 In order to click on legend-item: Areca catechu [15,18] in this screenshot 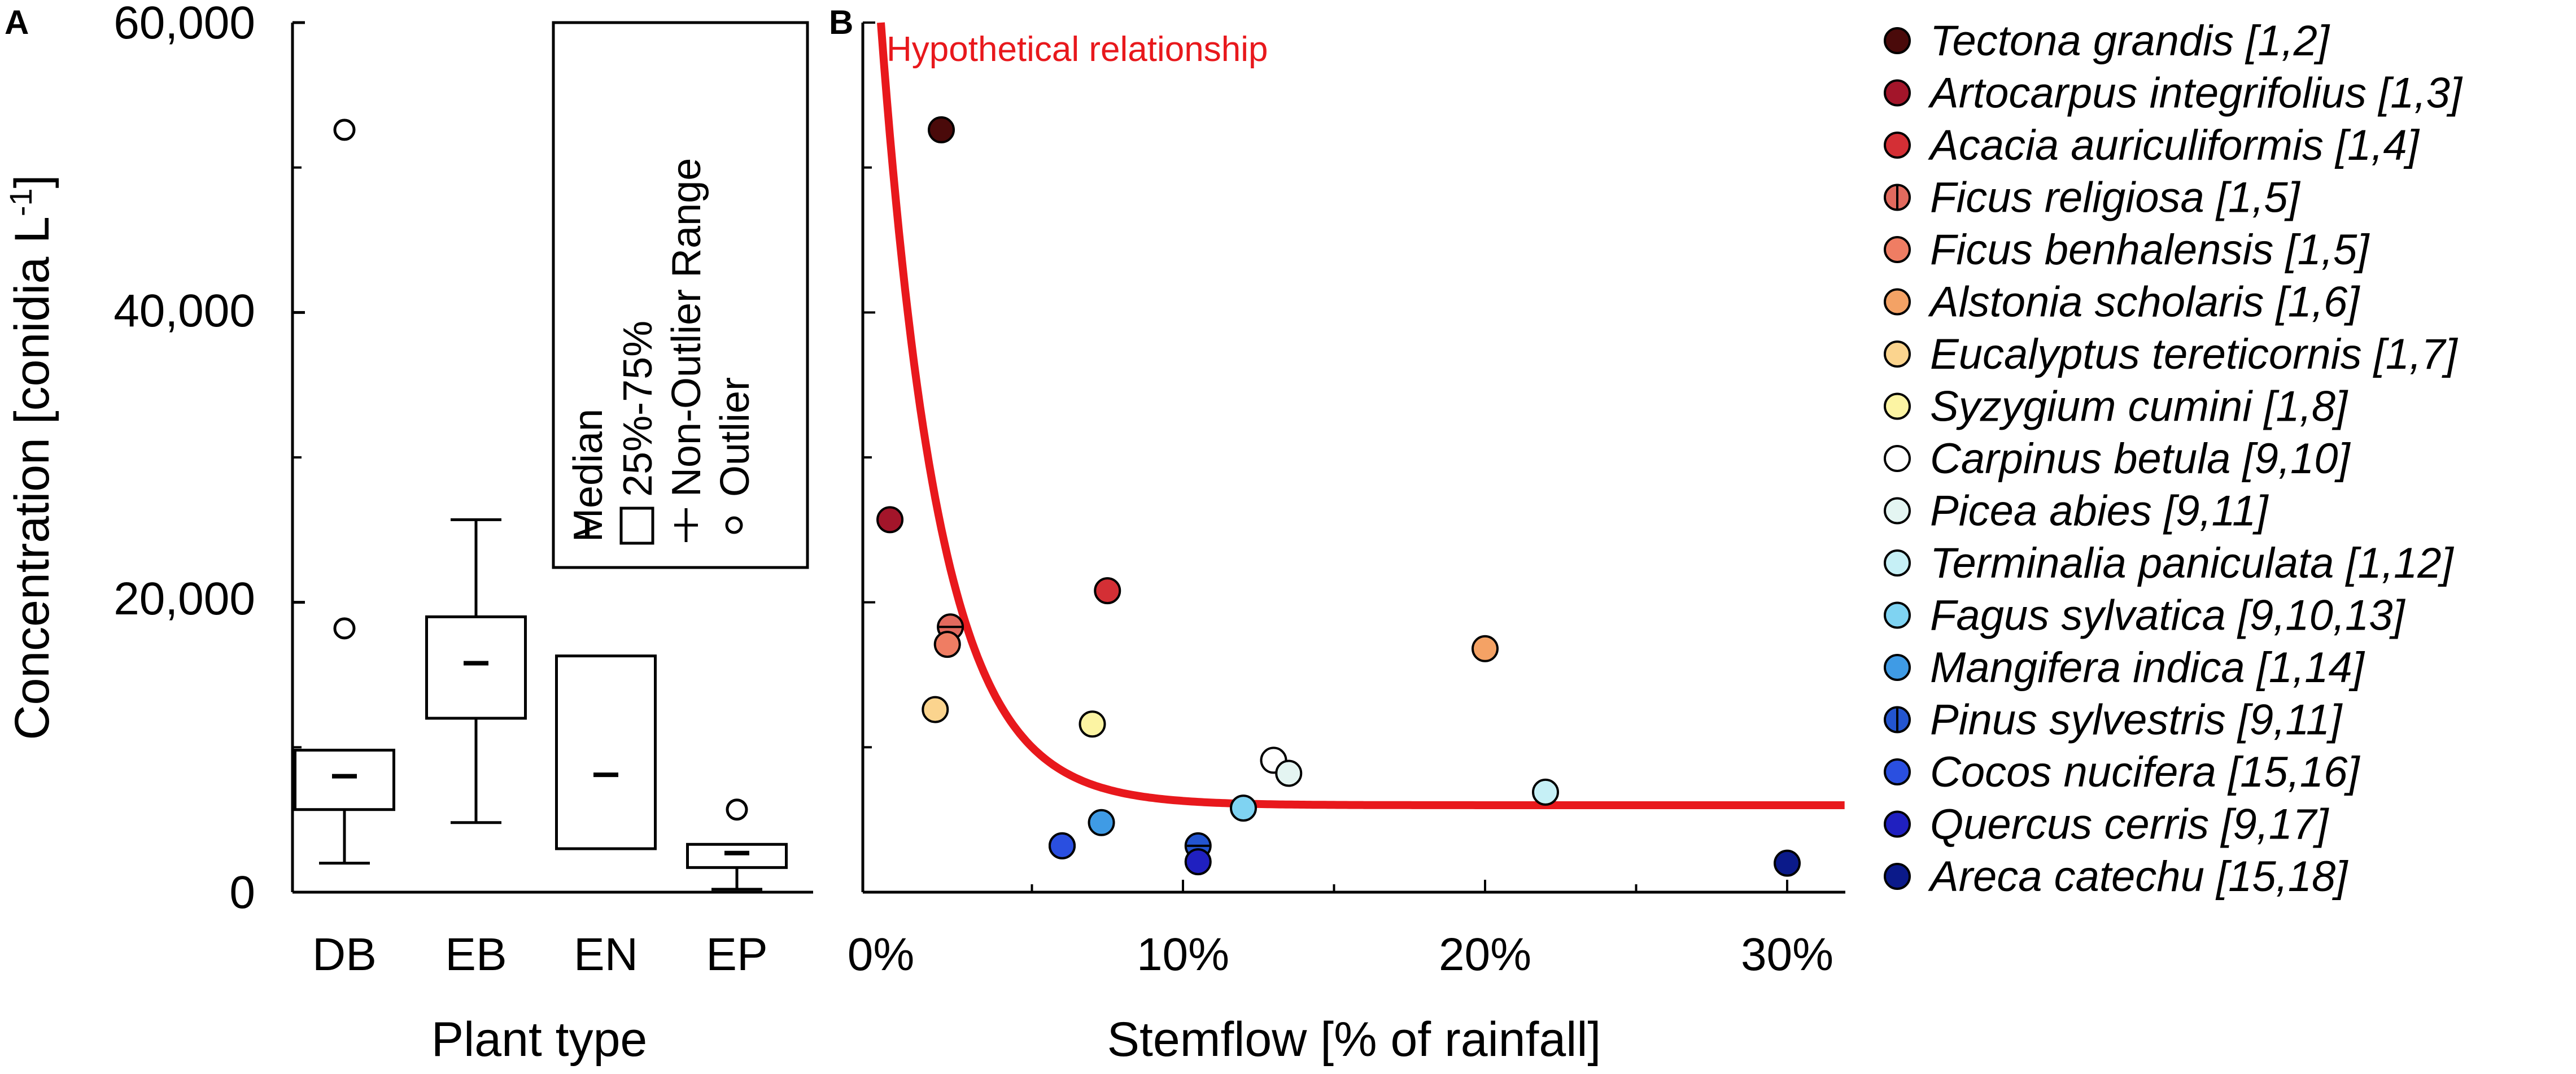, I will do `click(2116, 877)`.